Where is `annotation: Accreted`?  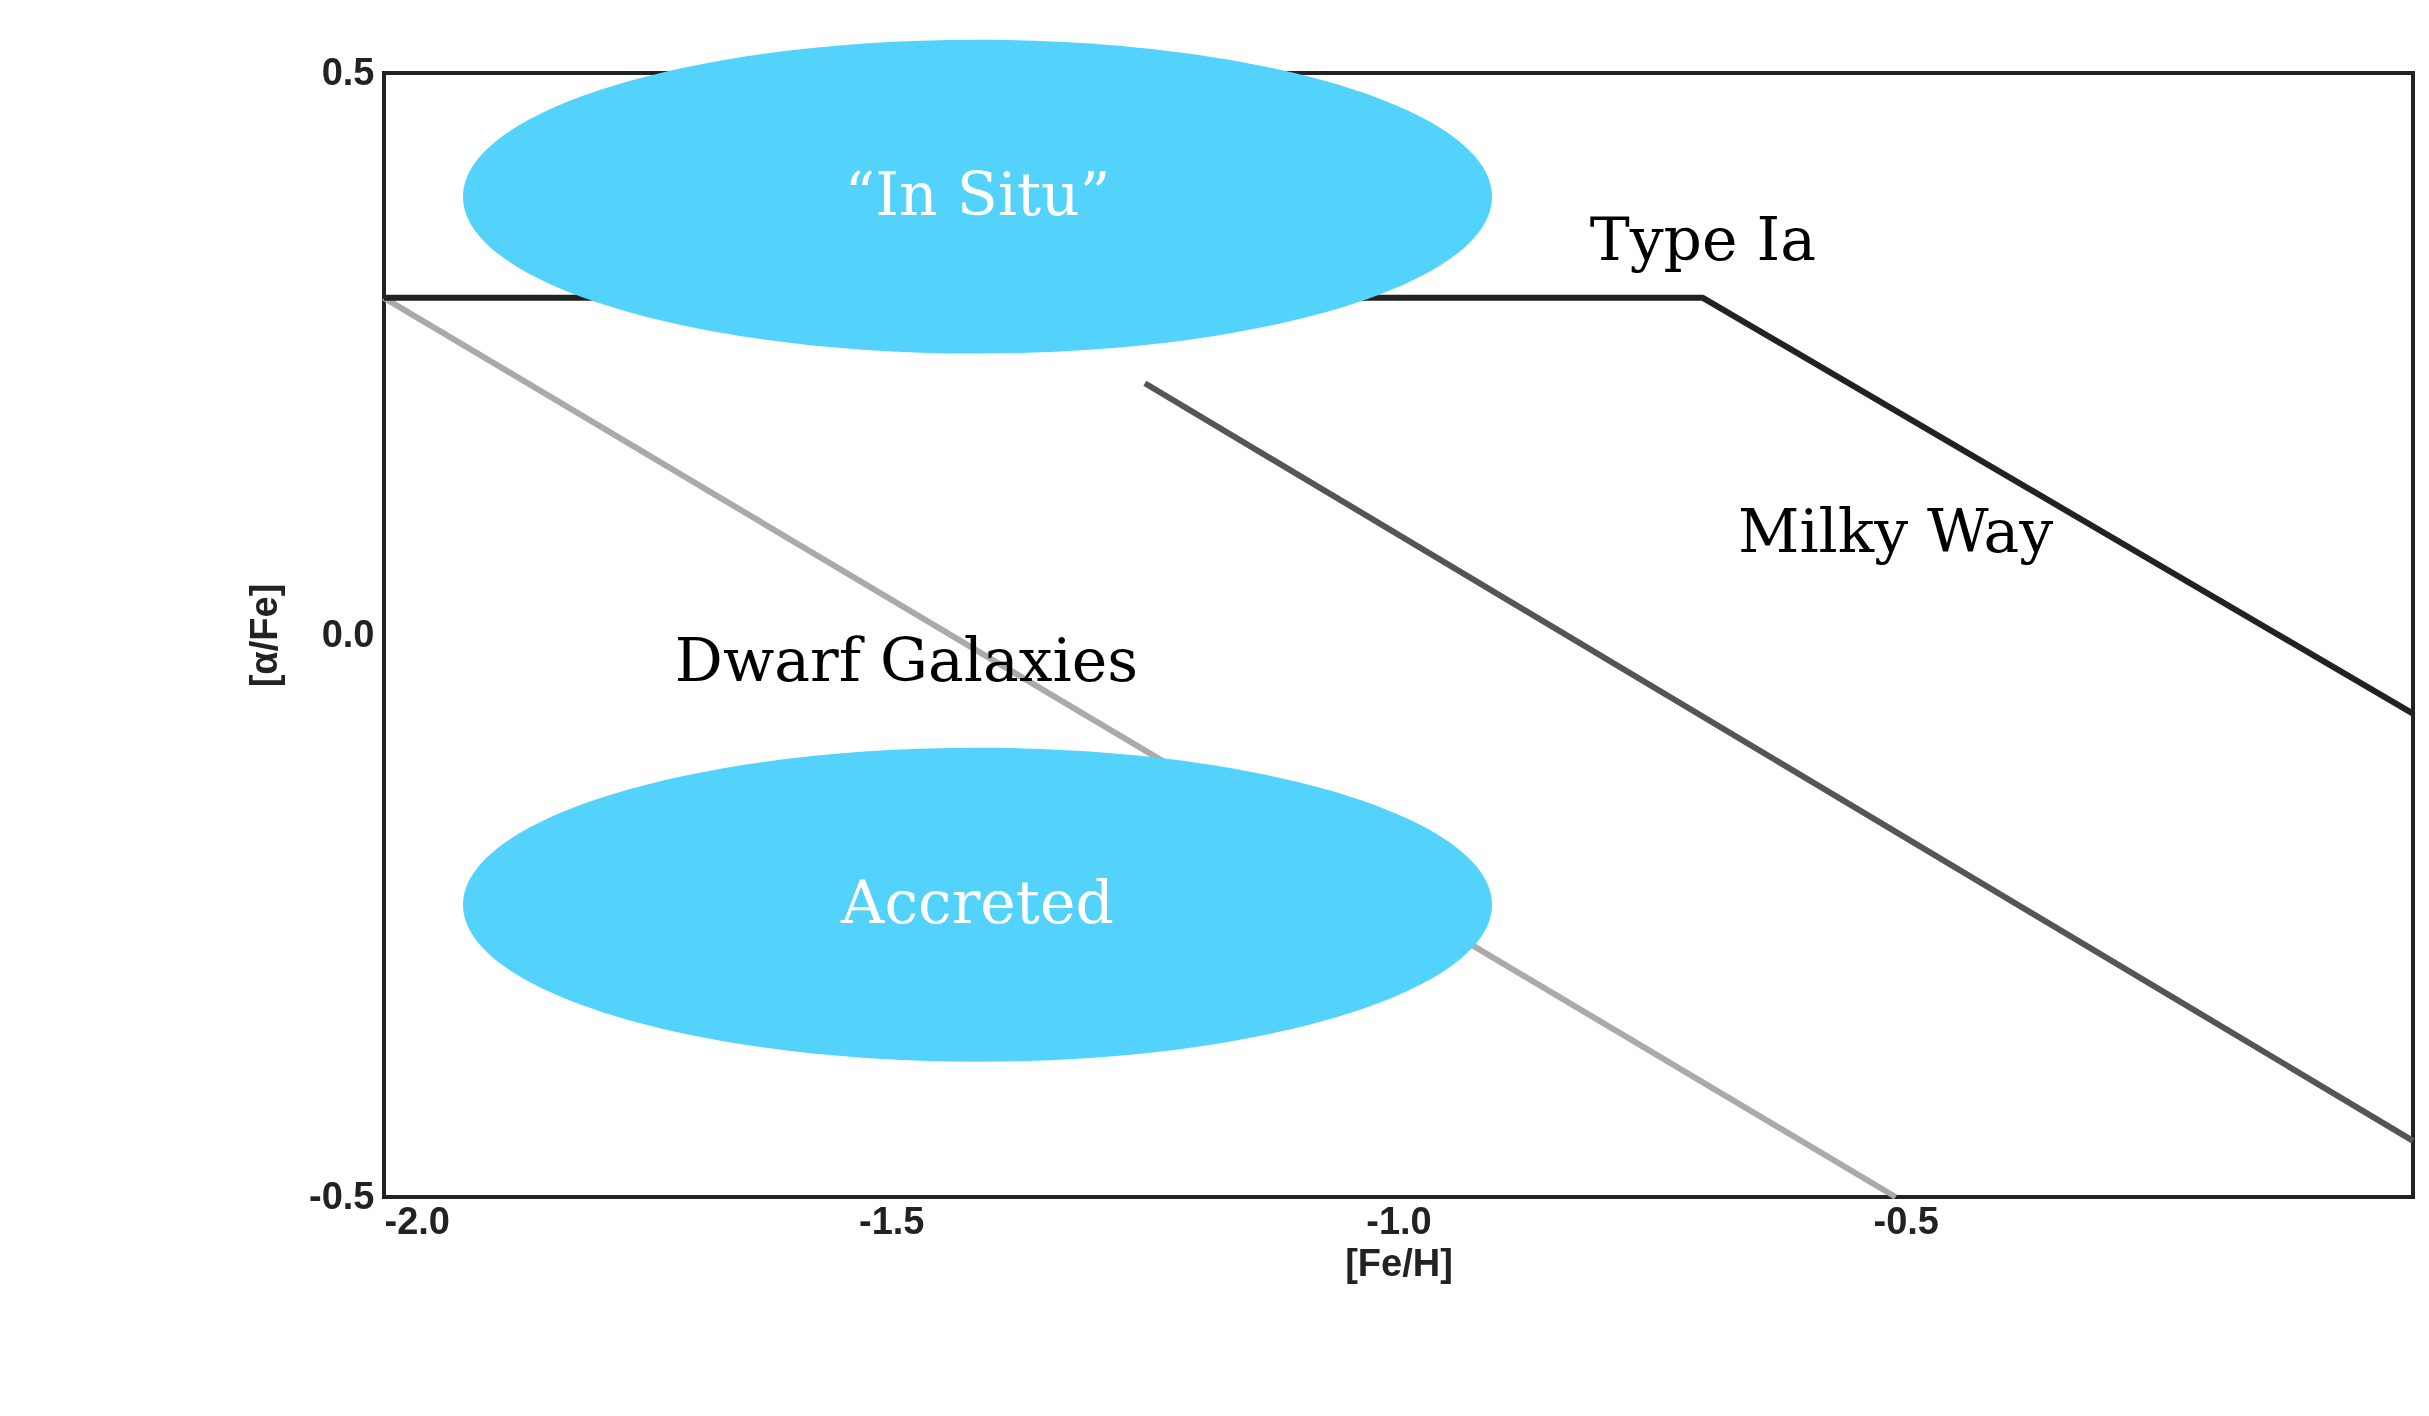 annotation: Accreted is located at coordinates (977, 901).